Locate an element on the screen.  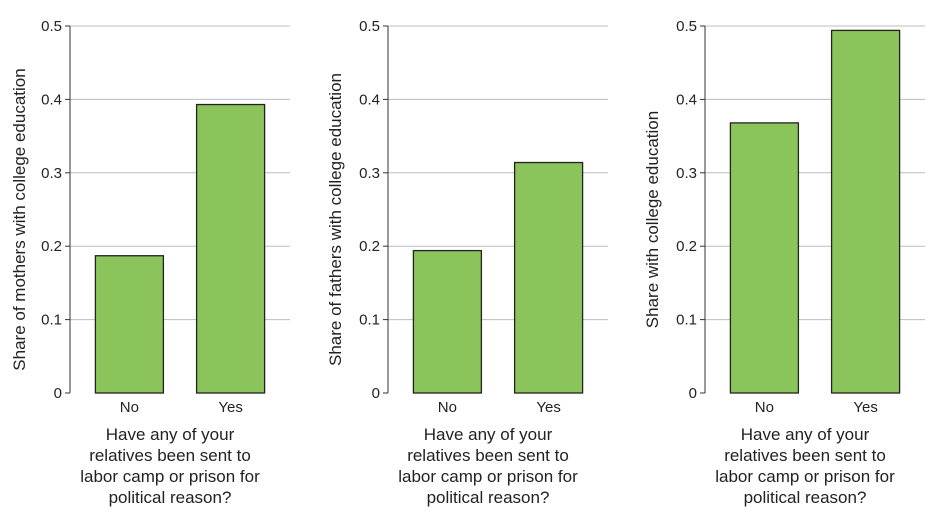
y-axis-title: Share with college education is located at coordinates (652, 219).